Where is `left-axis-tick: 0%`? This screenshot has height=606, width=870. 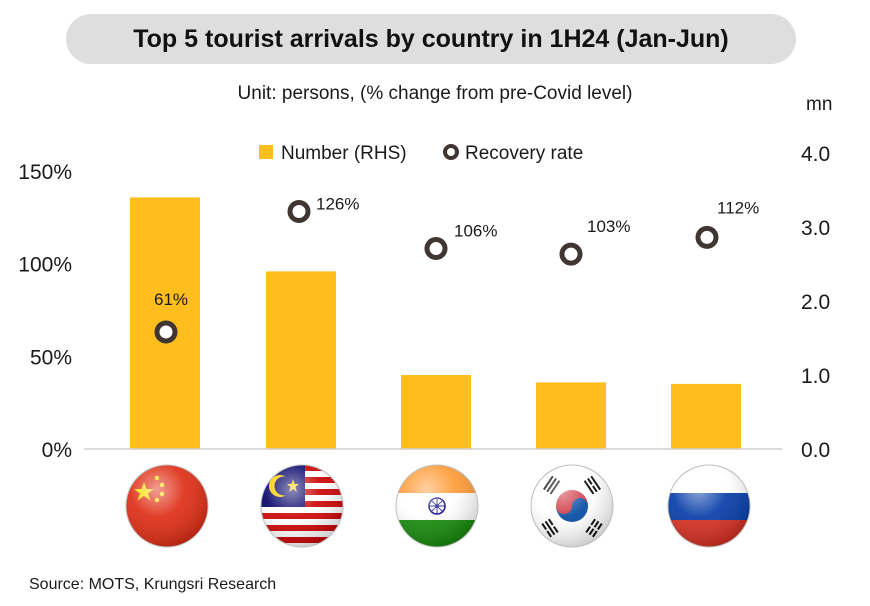
left-axis-tick: 0% is located at coordinates (57, 450).